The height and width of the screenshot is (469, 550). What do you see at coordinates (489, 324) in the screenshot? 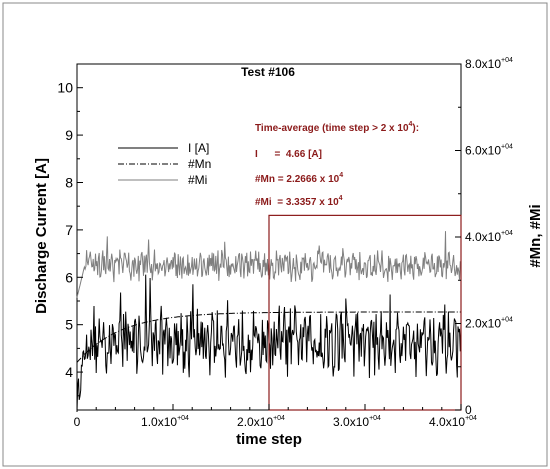
I see `y-right-tick-label: 2.0x10+04` at bounding box center [489, 324].